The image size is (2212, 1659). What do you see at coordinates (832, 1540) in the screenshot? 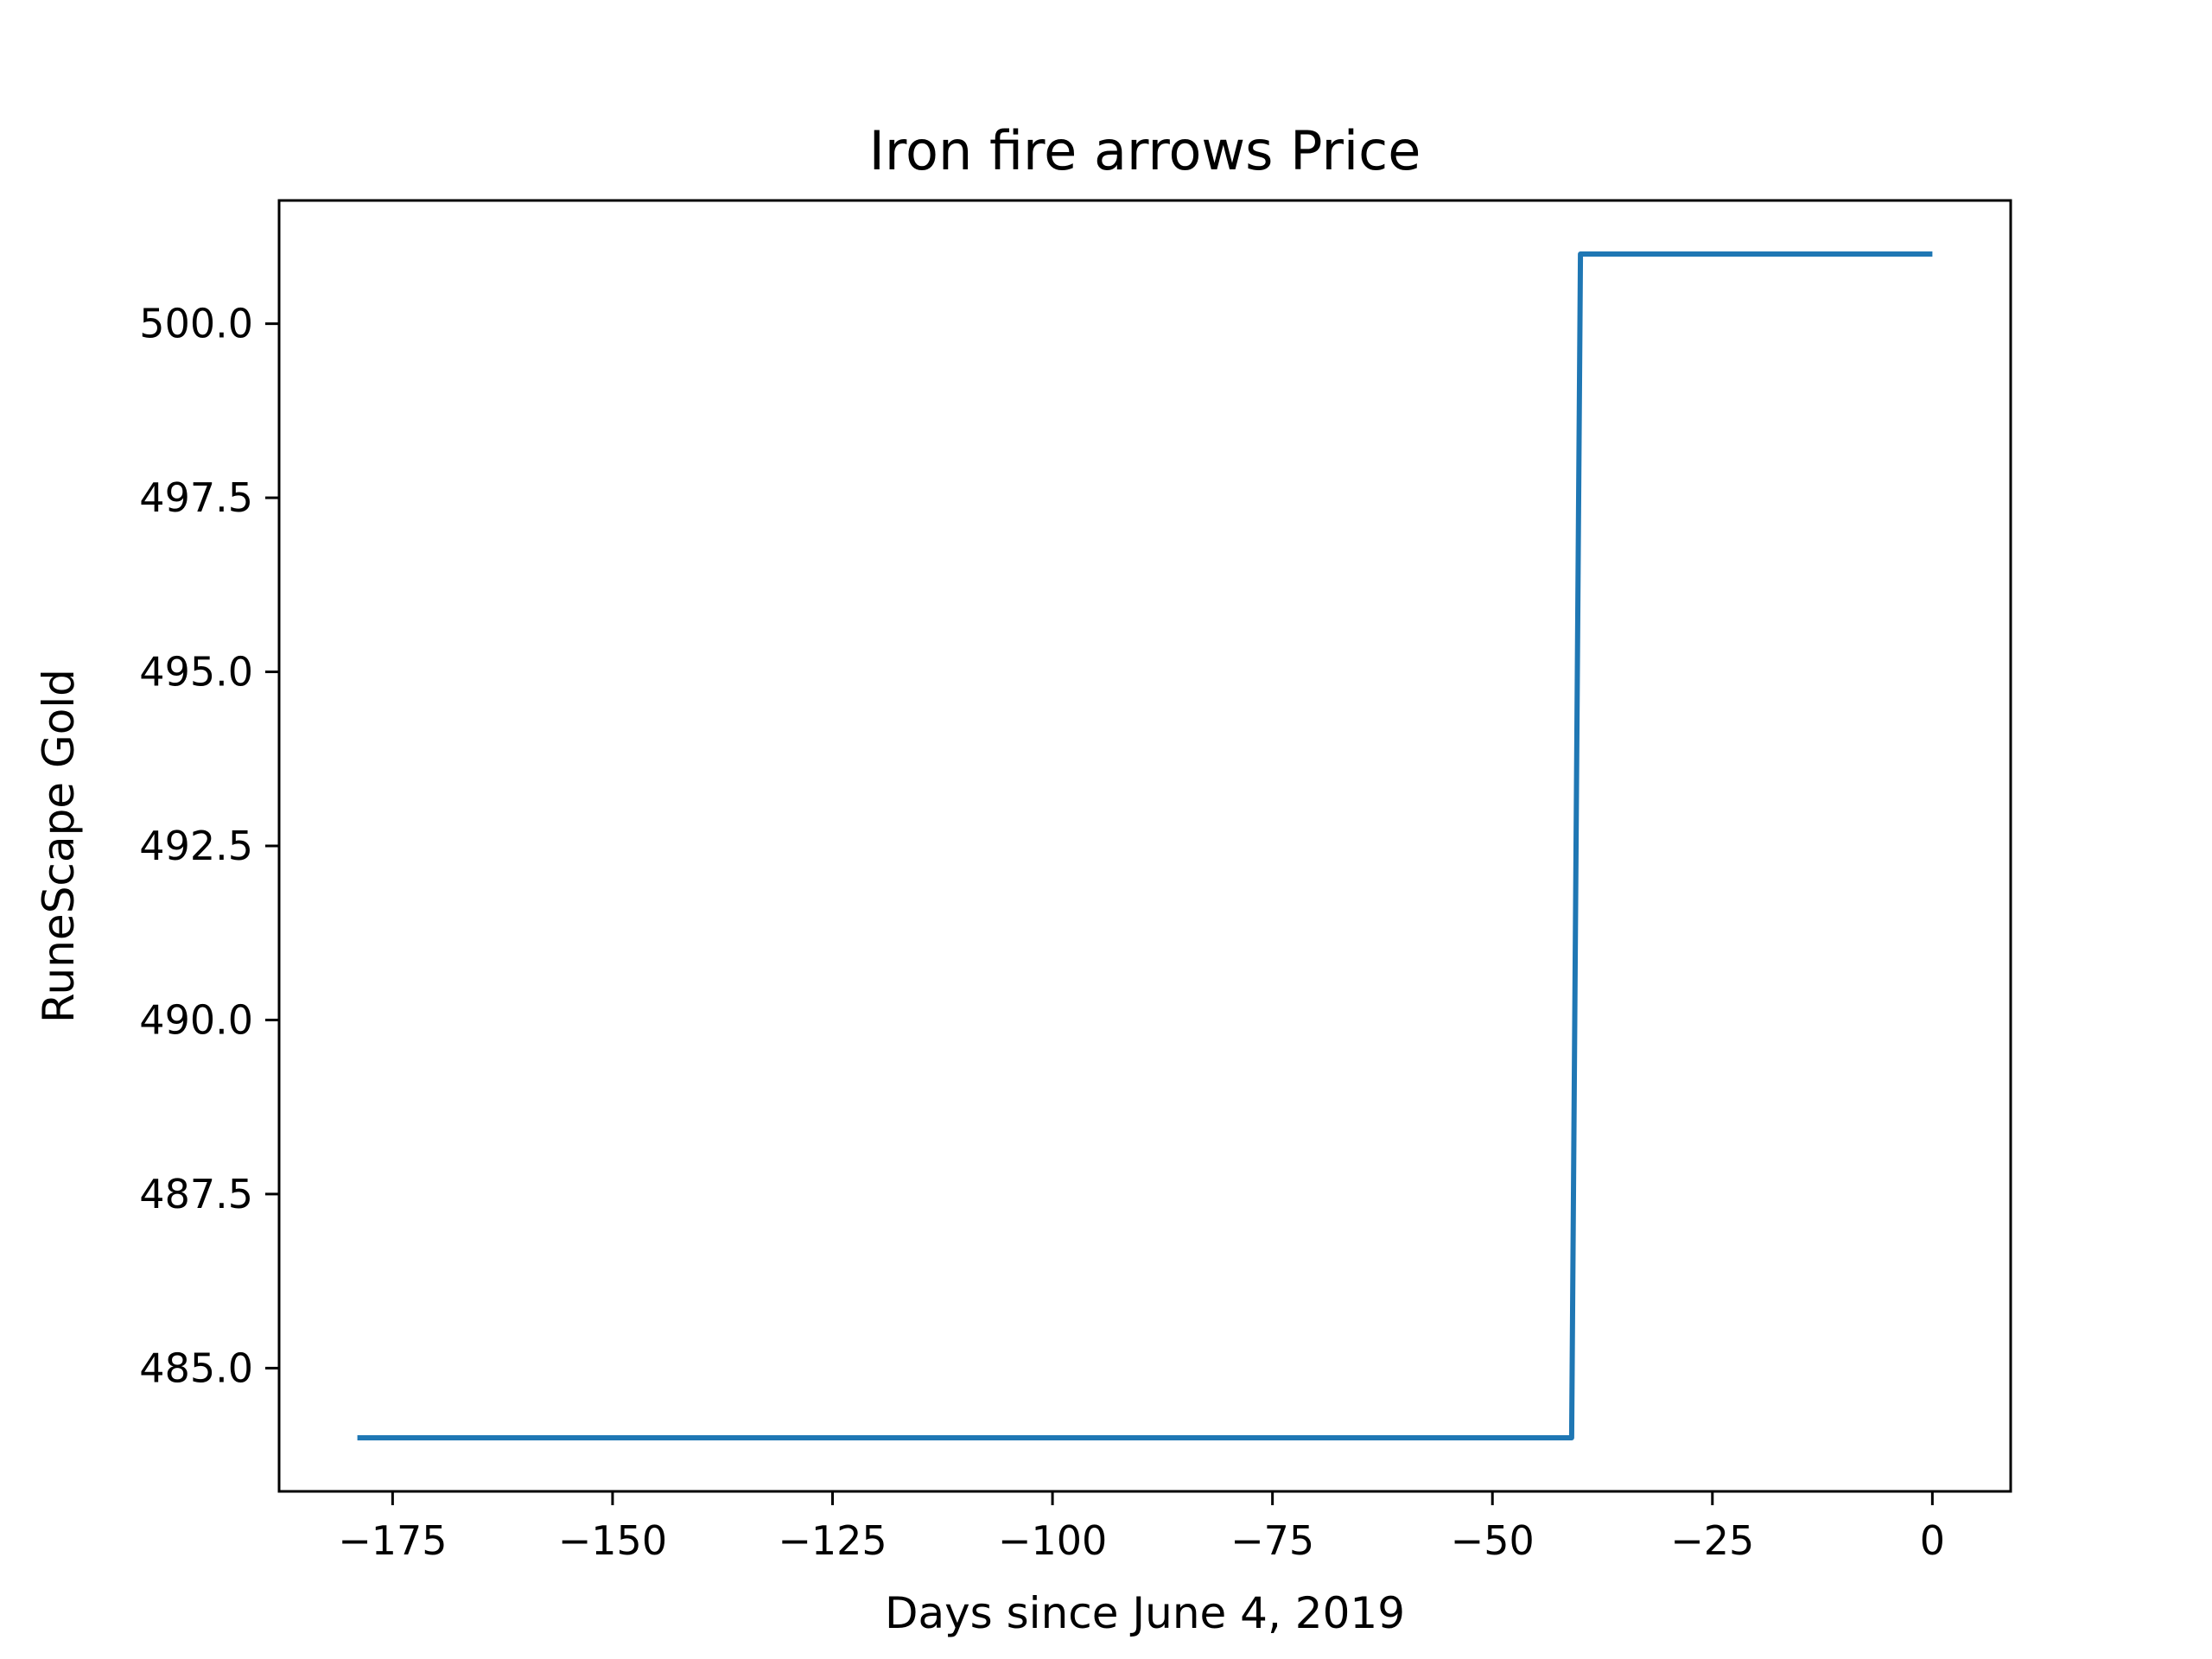
I see `x-tick-label: −125` at bounding box center [832, 1540].